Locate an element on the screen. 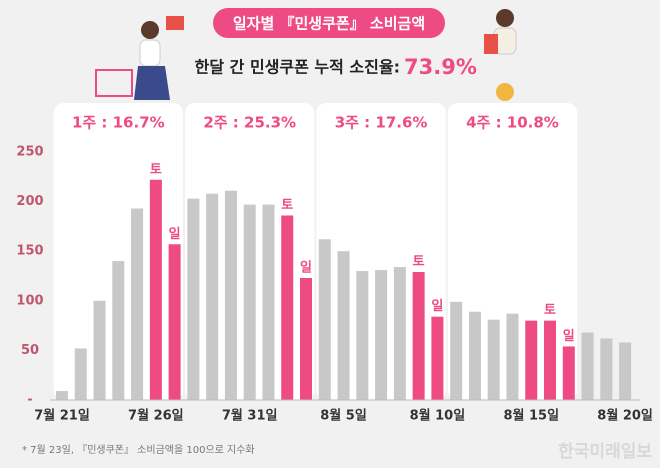 This screenshot has width=660, height=468. x-tick-label: 7월 21일 is located at coordinates (62, 416).